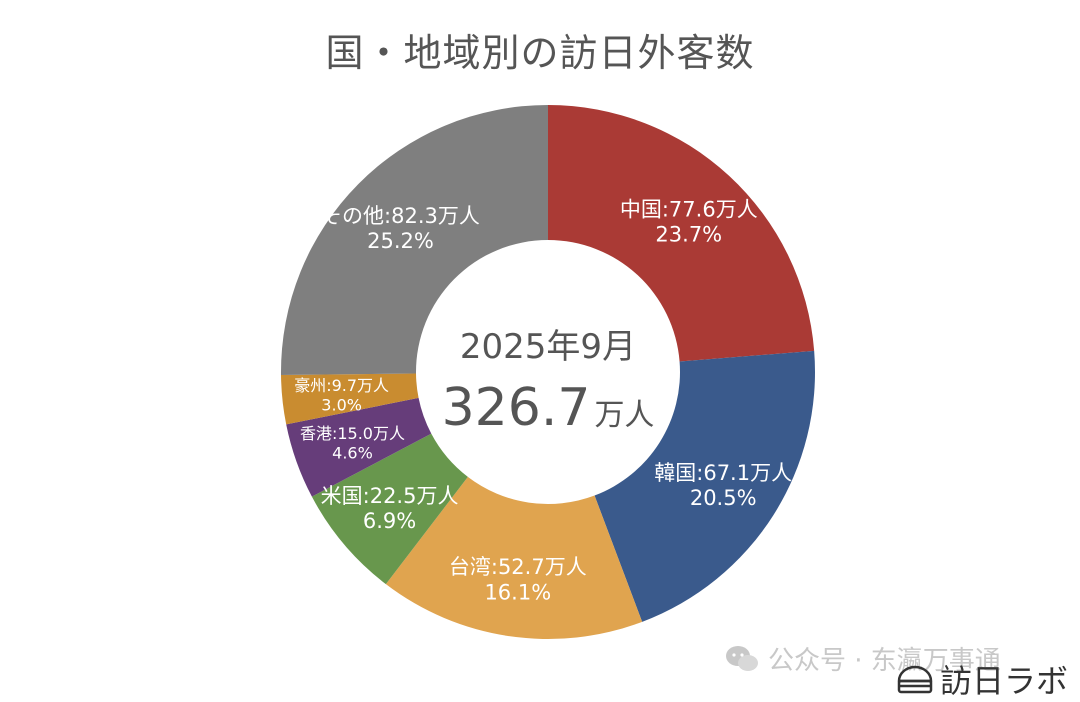  I want to click on slice-label-2: 台湾:52.7万人, so click(518, 567).